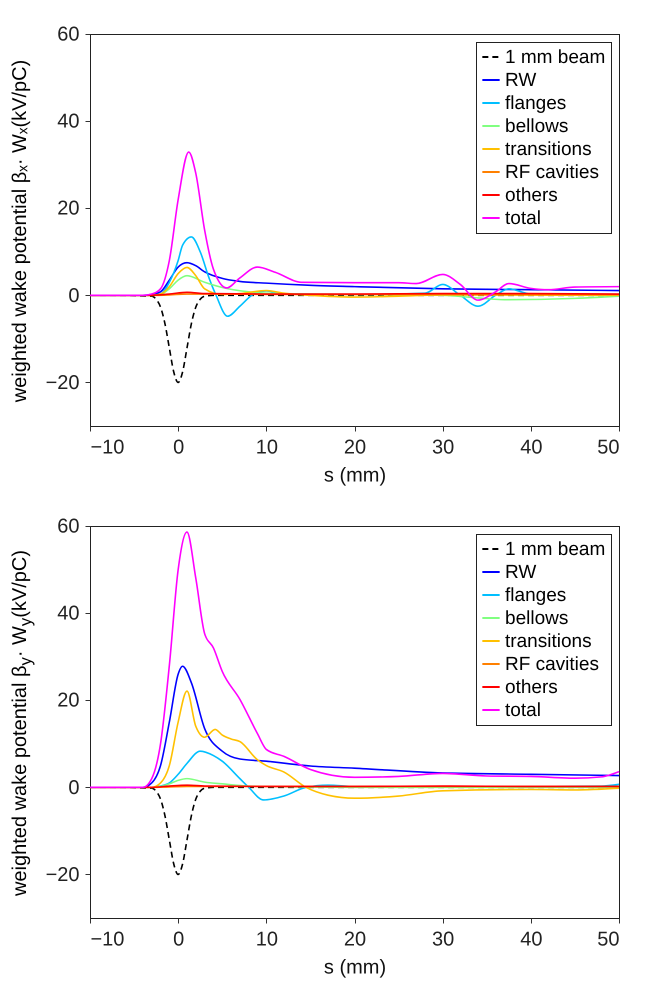  What do you see at coordinates (20, 231) in the screenshot?
I see `y-axis-title: weighted wake potential βₓ· Wₓ(kV/pC)` at bounding box center [20, 231].